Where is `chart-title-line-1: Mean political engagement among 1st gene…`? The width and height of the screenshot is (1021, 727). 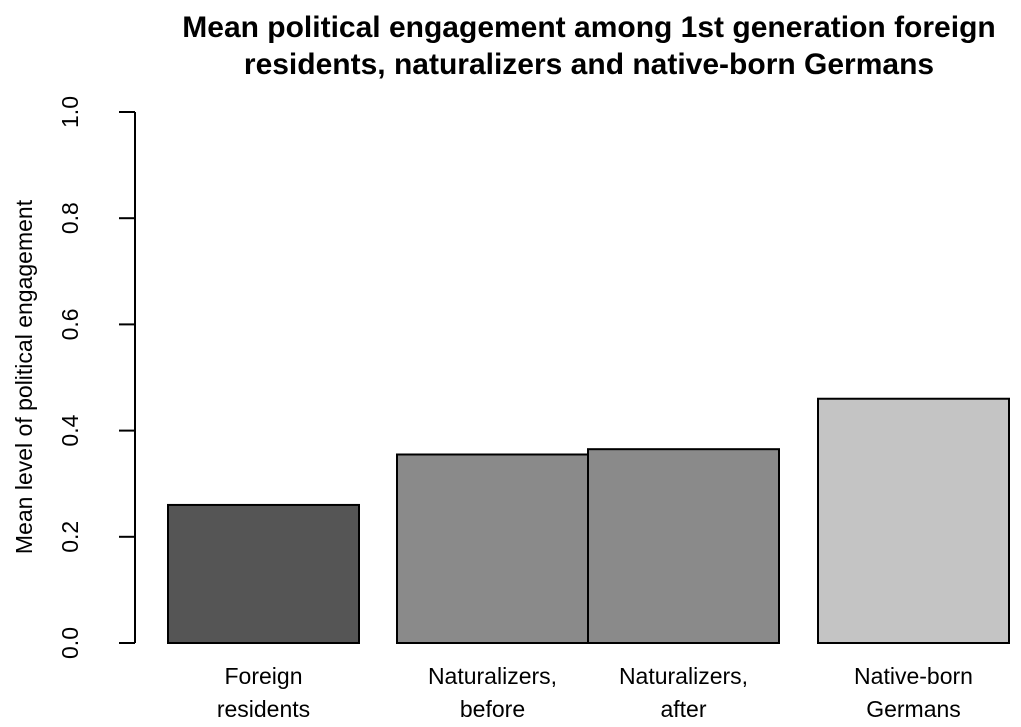 chart-title-line-1: Mean political engagement among 1st gene… is located at coordinates (588, 27).